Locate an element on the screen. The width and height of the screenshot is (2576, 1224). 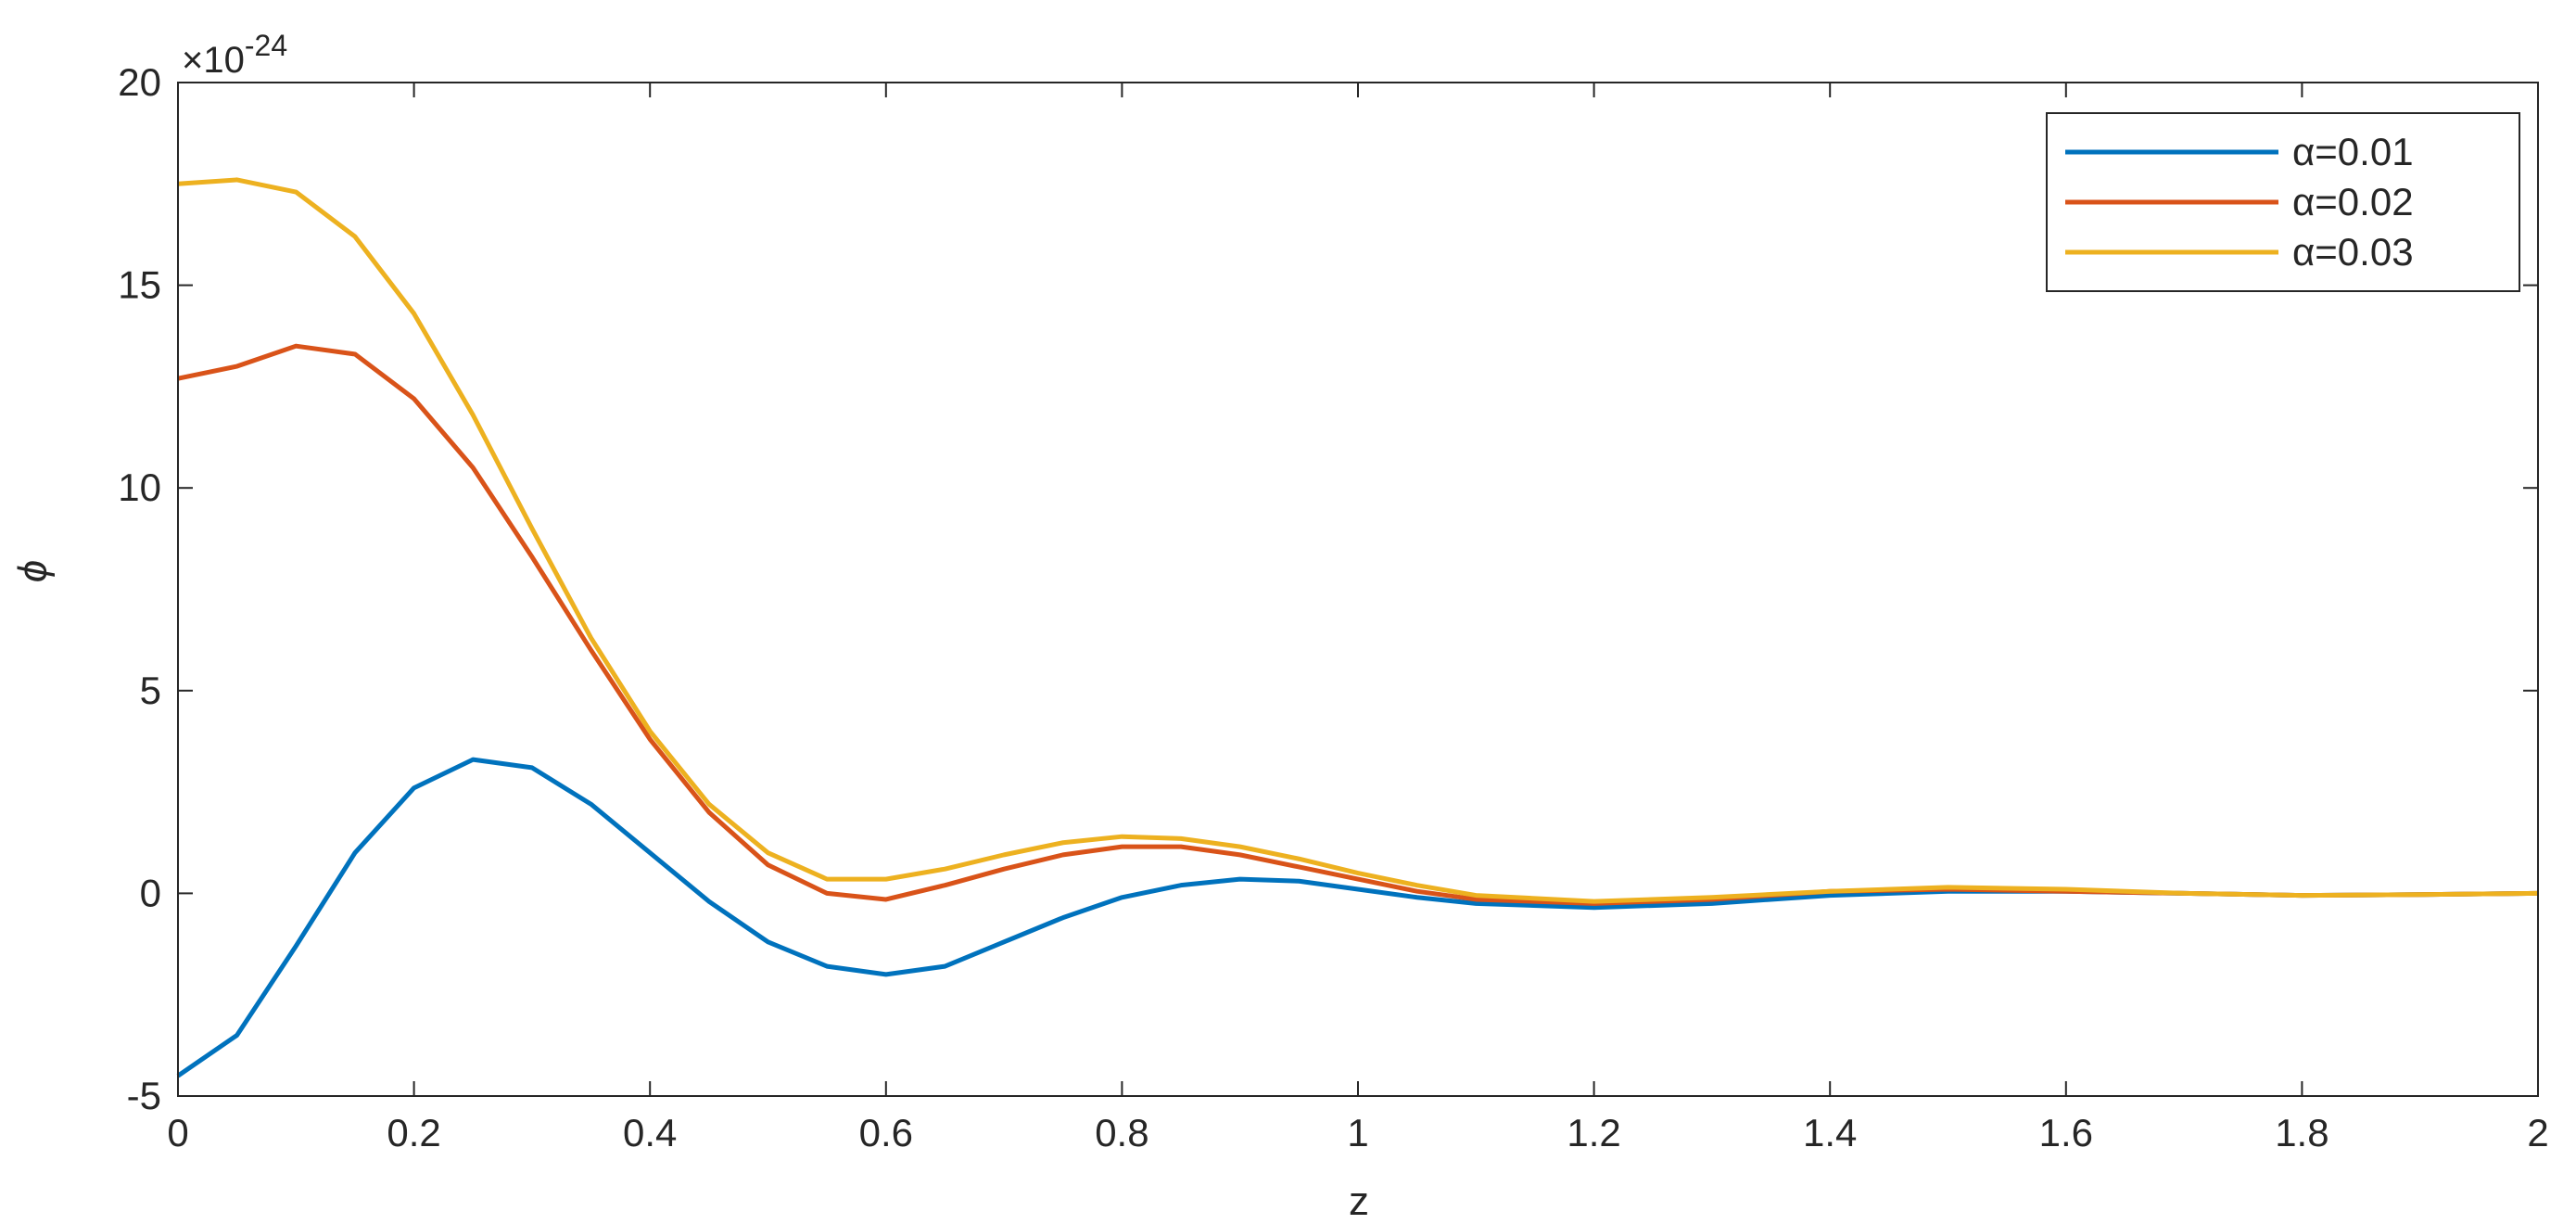
y-scale-base: ×10 is located at coordinates (213, 60).